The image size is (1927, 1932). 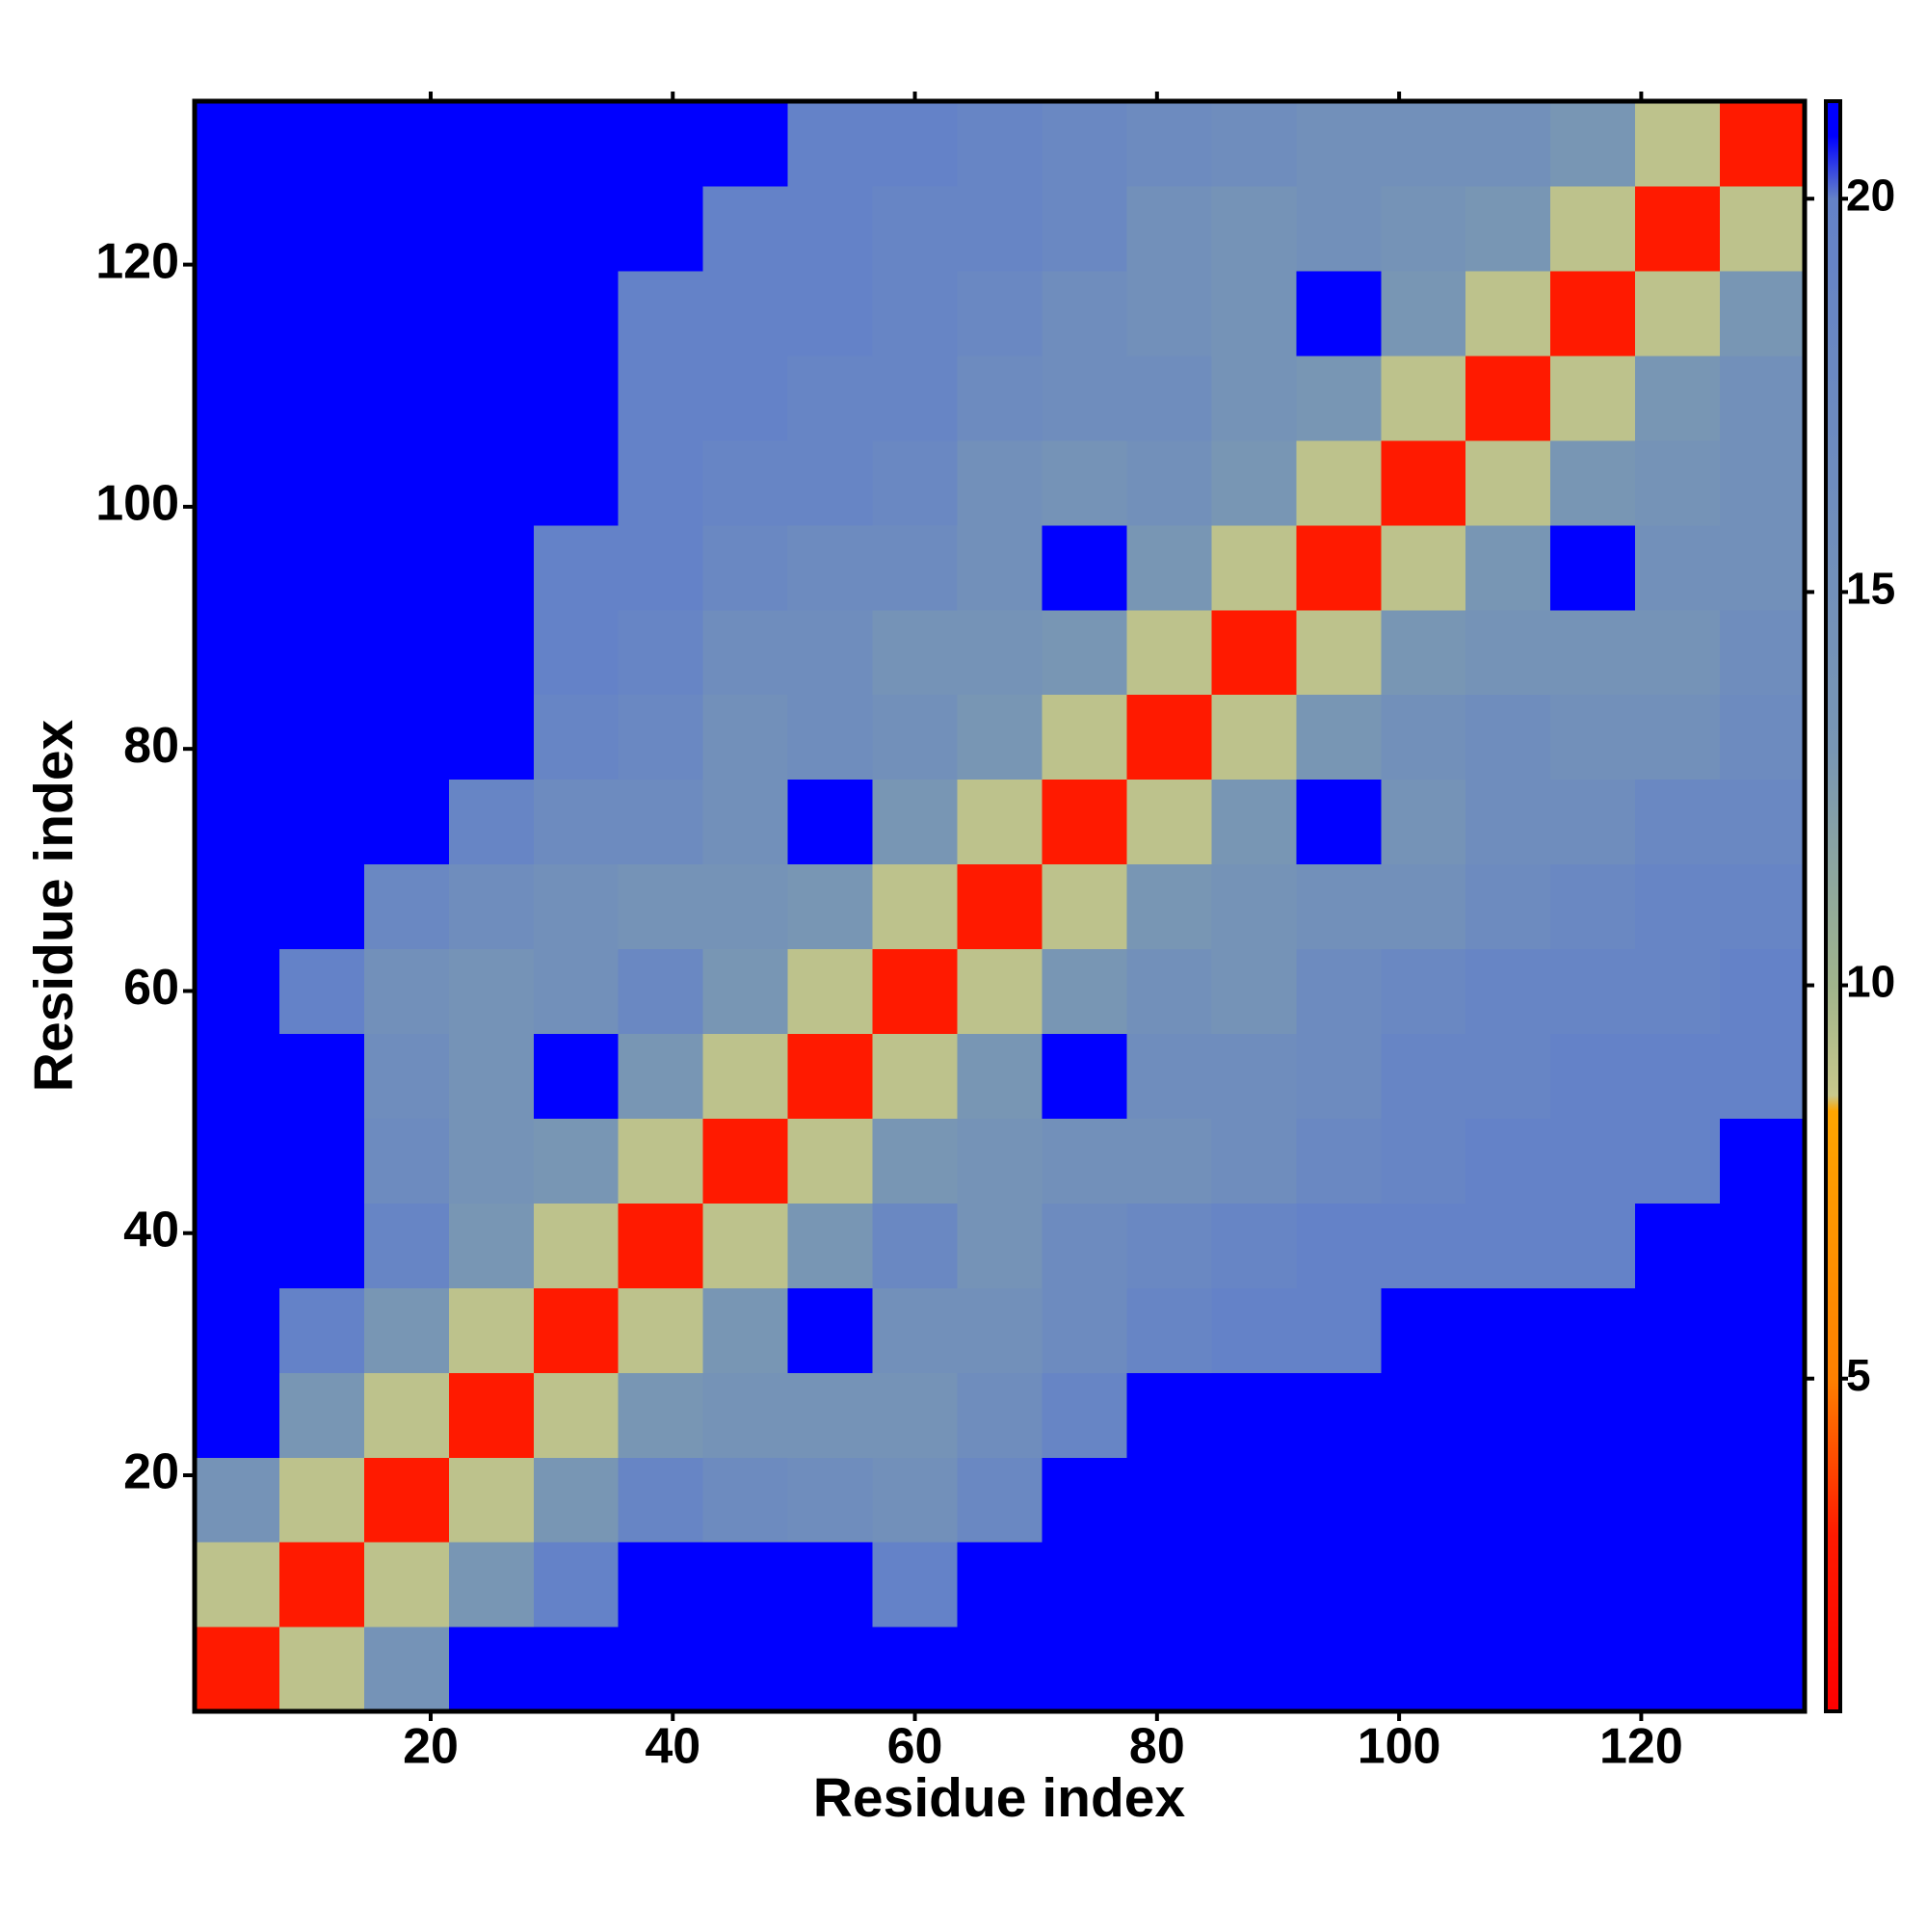 What do you see at coordinates (672, 1747) in the screenshot?
I see `x-tick-label: 40` at bounding box center [672, 1747].